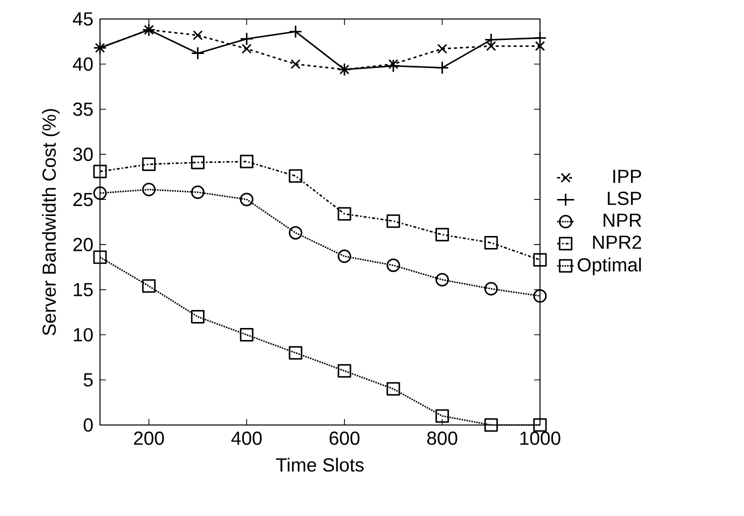  What do you see at coordinates (442, 438) in the screenshot?
I see `x-tick-label: 800` at bounding box center [442, 438].